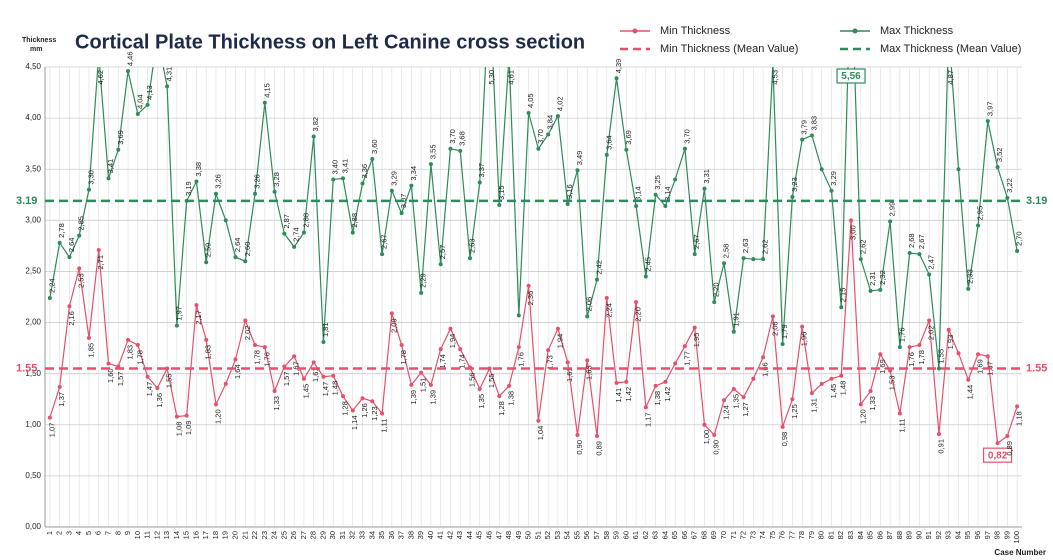 The height and width of the screenshot is (560, 1053). I want to click on x-tick-label: 38, so click(410, 535).